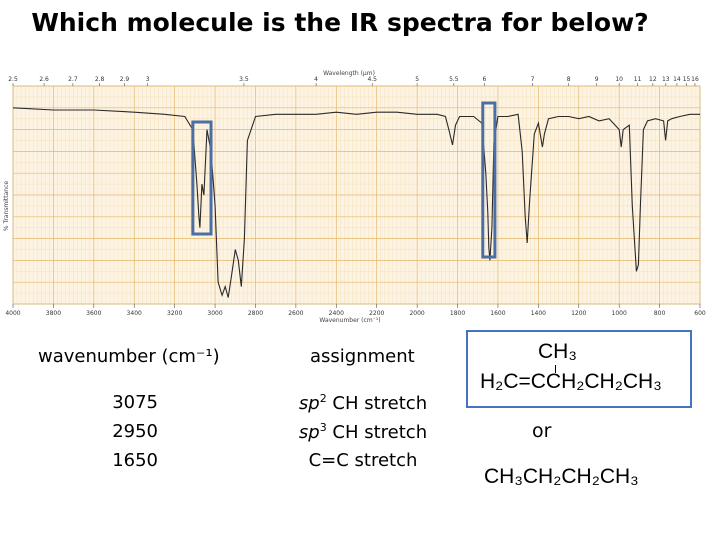  What do you see at coordinates (214, 313) in the screenshot?
I see `x-tick-label: 3000` at bounding box center [214, 313].